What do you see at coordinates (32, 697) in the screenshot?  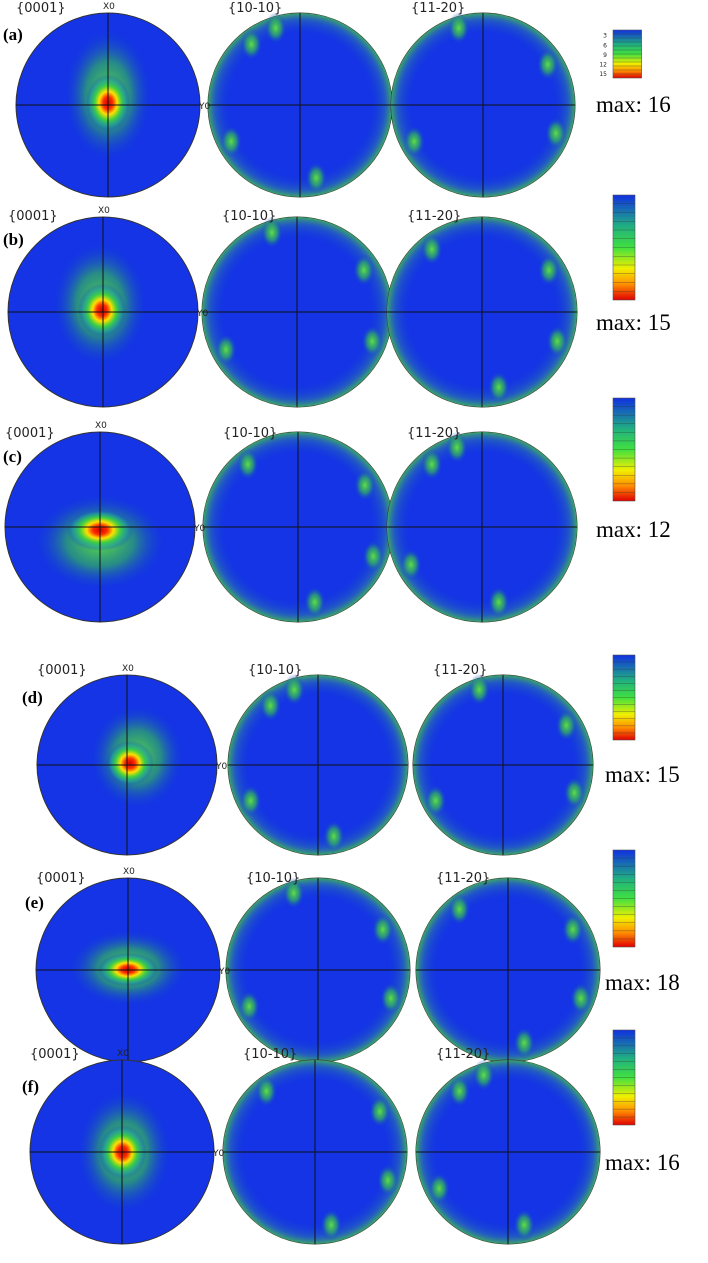 I see `panel-label: (d)` at bounding box center [32, 697].